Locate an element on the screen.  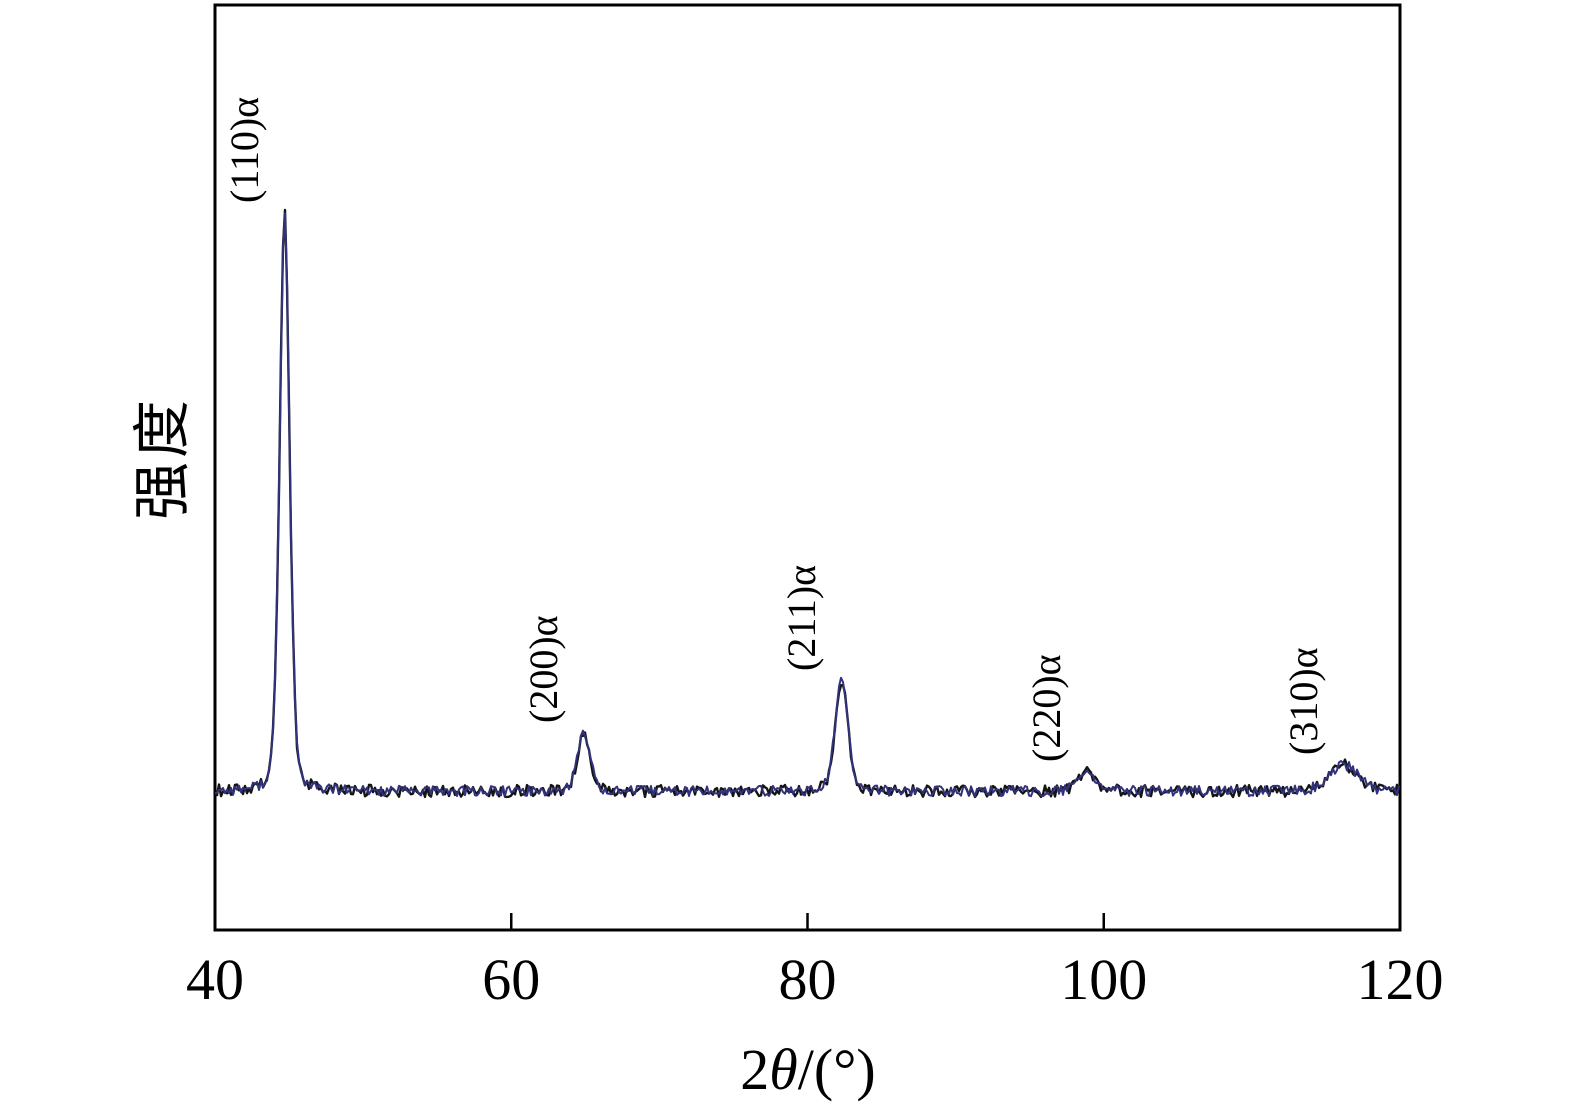
x-axis-label-part: /(°) is located at coordinates (836, 1069).